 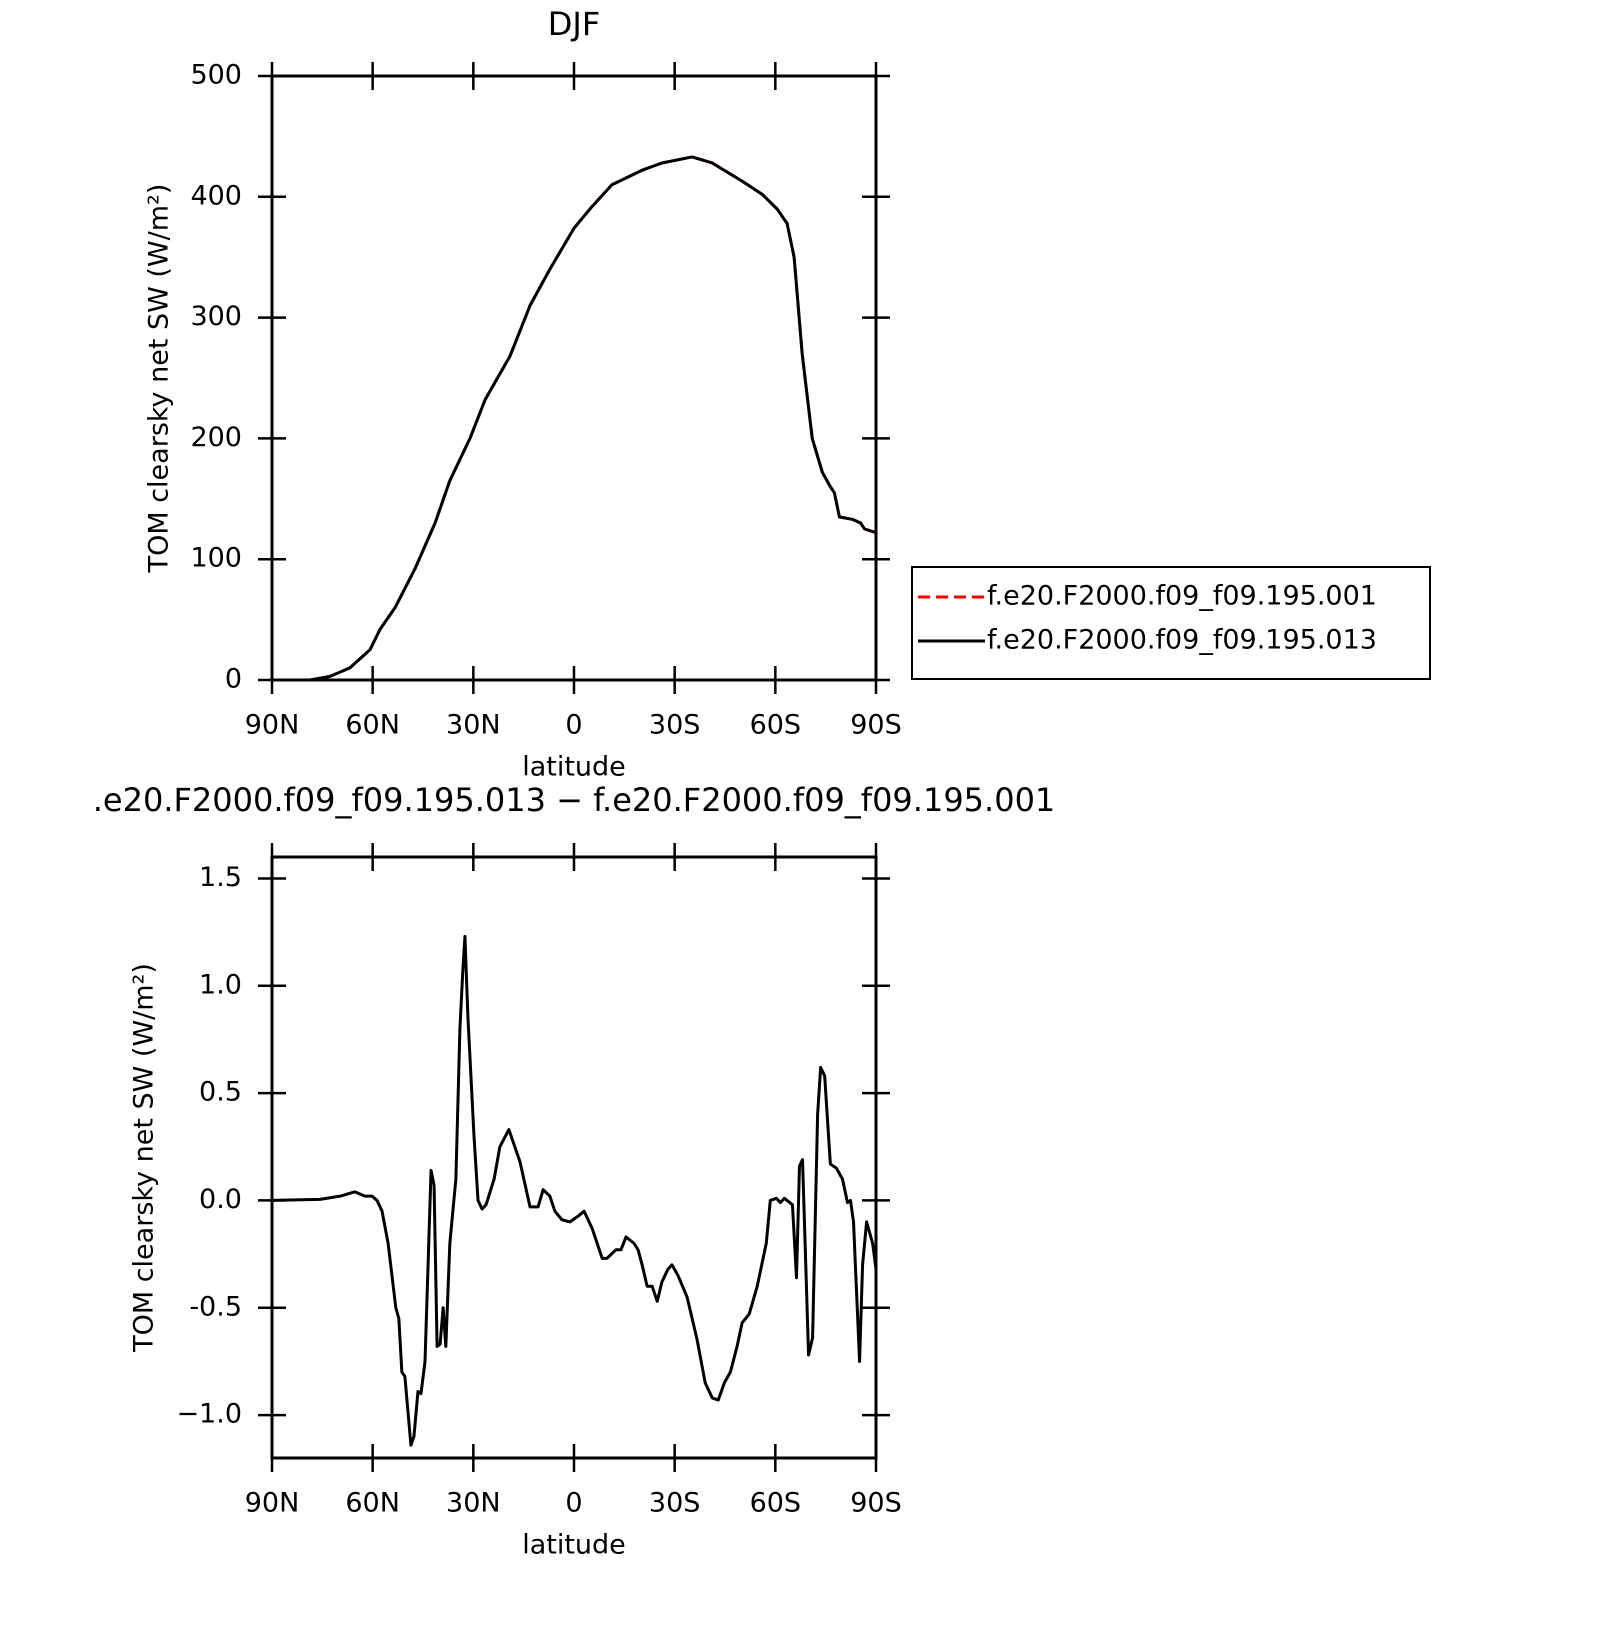 I want to click on y-tick-label: 0, so click(x=233, y=679).